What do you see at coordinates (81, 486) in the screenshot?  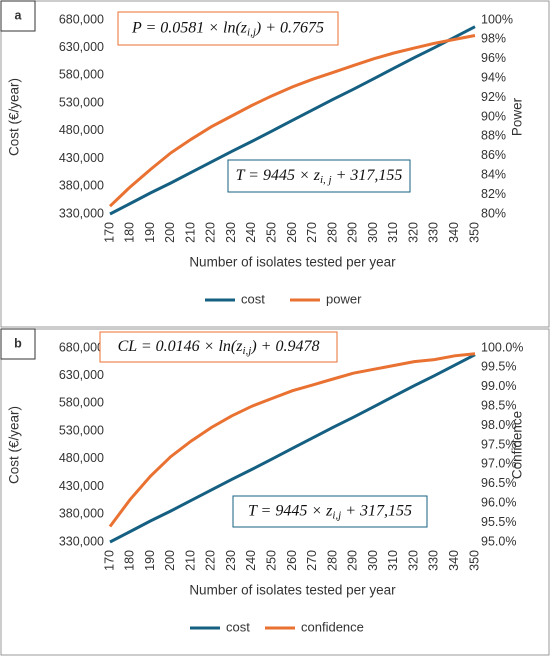 I see `y-tick-label: 430,000` at bounding box center [81, 486].